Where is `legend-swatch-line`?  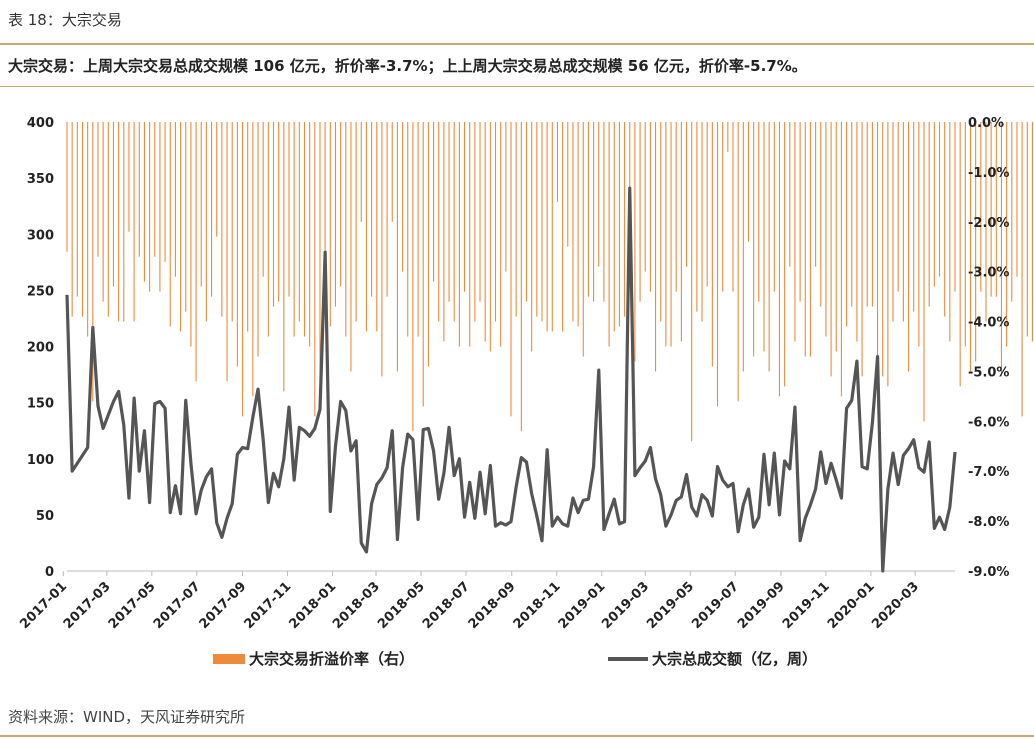
legend-swatch-line is located at coordinates (628, 658).